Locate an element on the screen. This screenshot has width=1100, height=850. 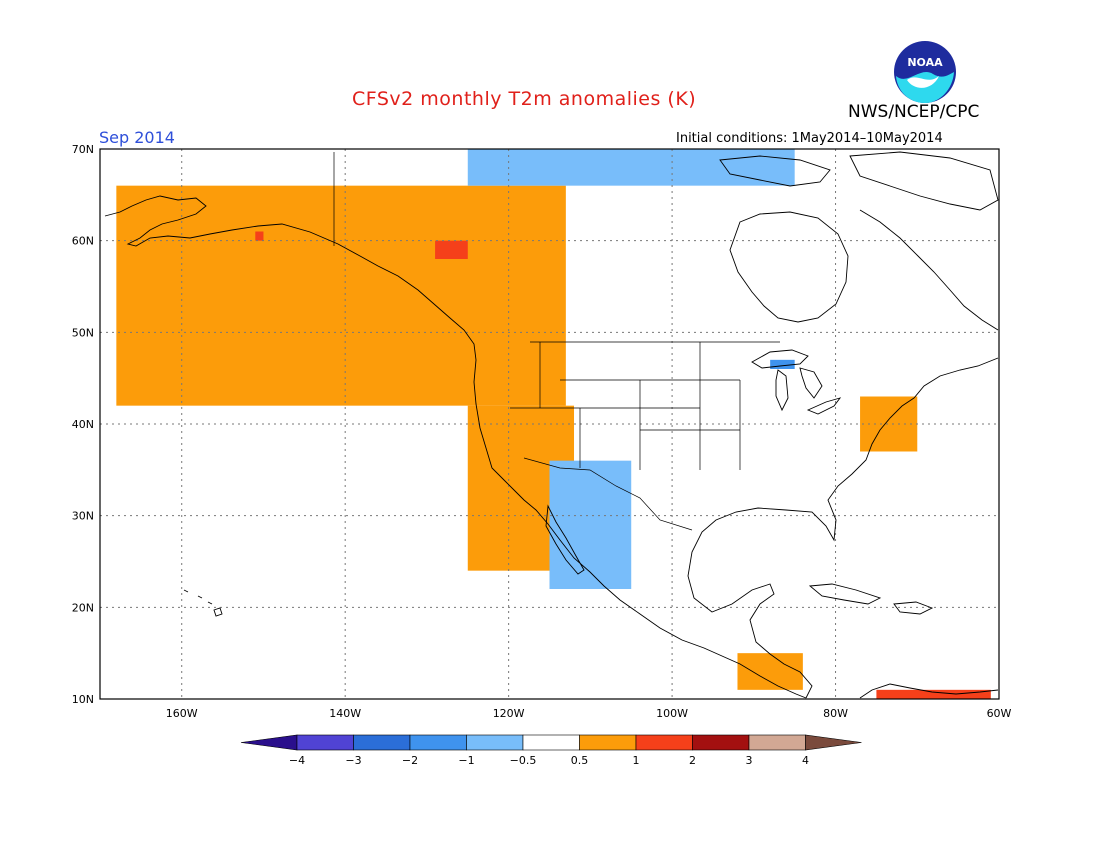
colorbar-label: −4 is located at coordinates (297, 760).